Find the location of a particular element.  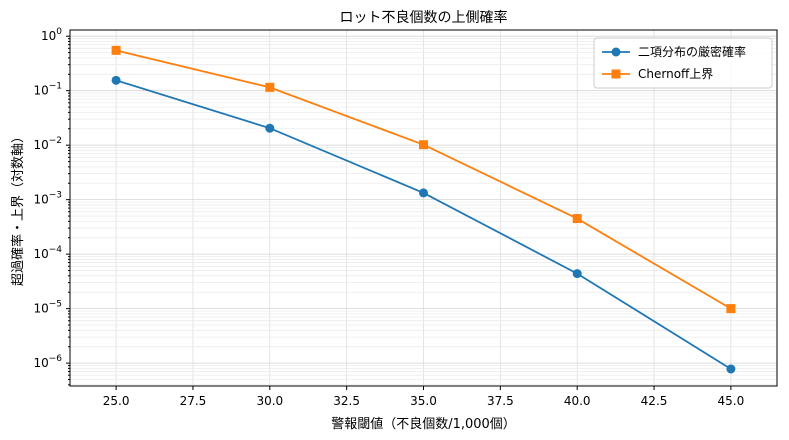

legend-box is located at coordinates (683, 63).